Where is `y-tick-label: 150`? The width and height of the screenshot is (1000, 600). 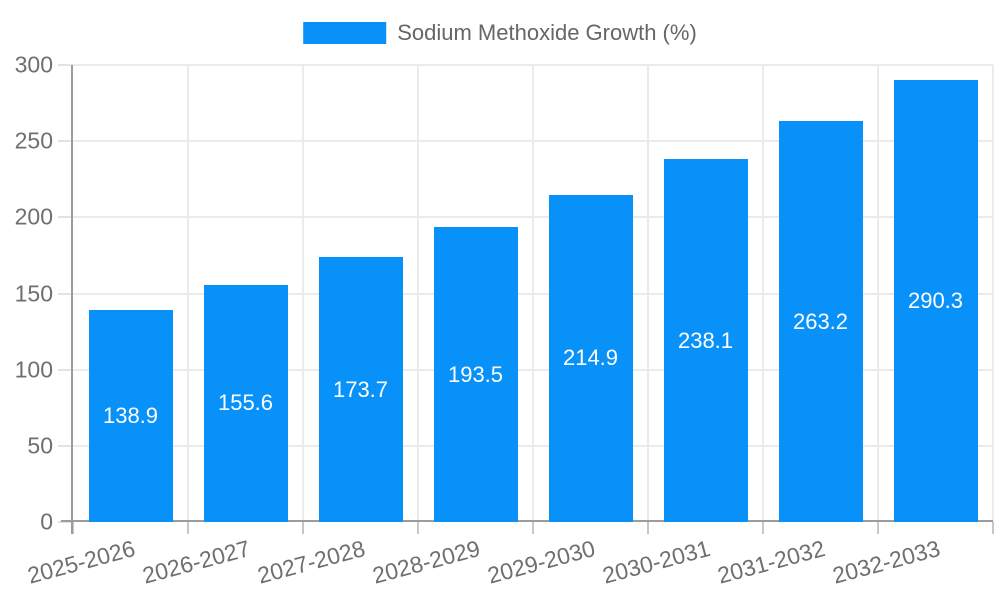 y-tick-label: 150 is located at coordinates (33, 293).